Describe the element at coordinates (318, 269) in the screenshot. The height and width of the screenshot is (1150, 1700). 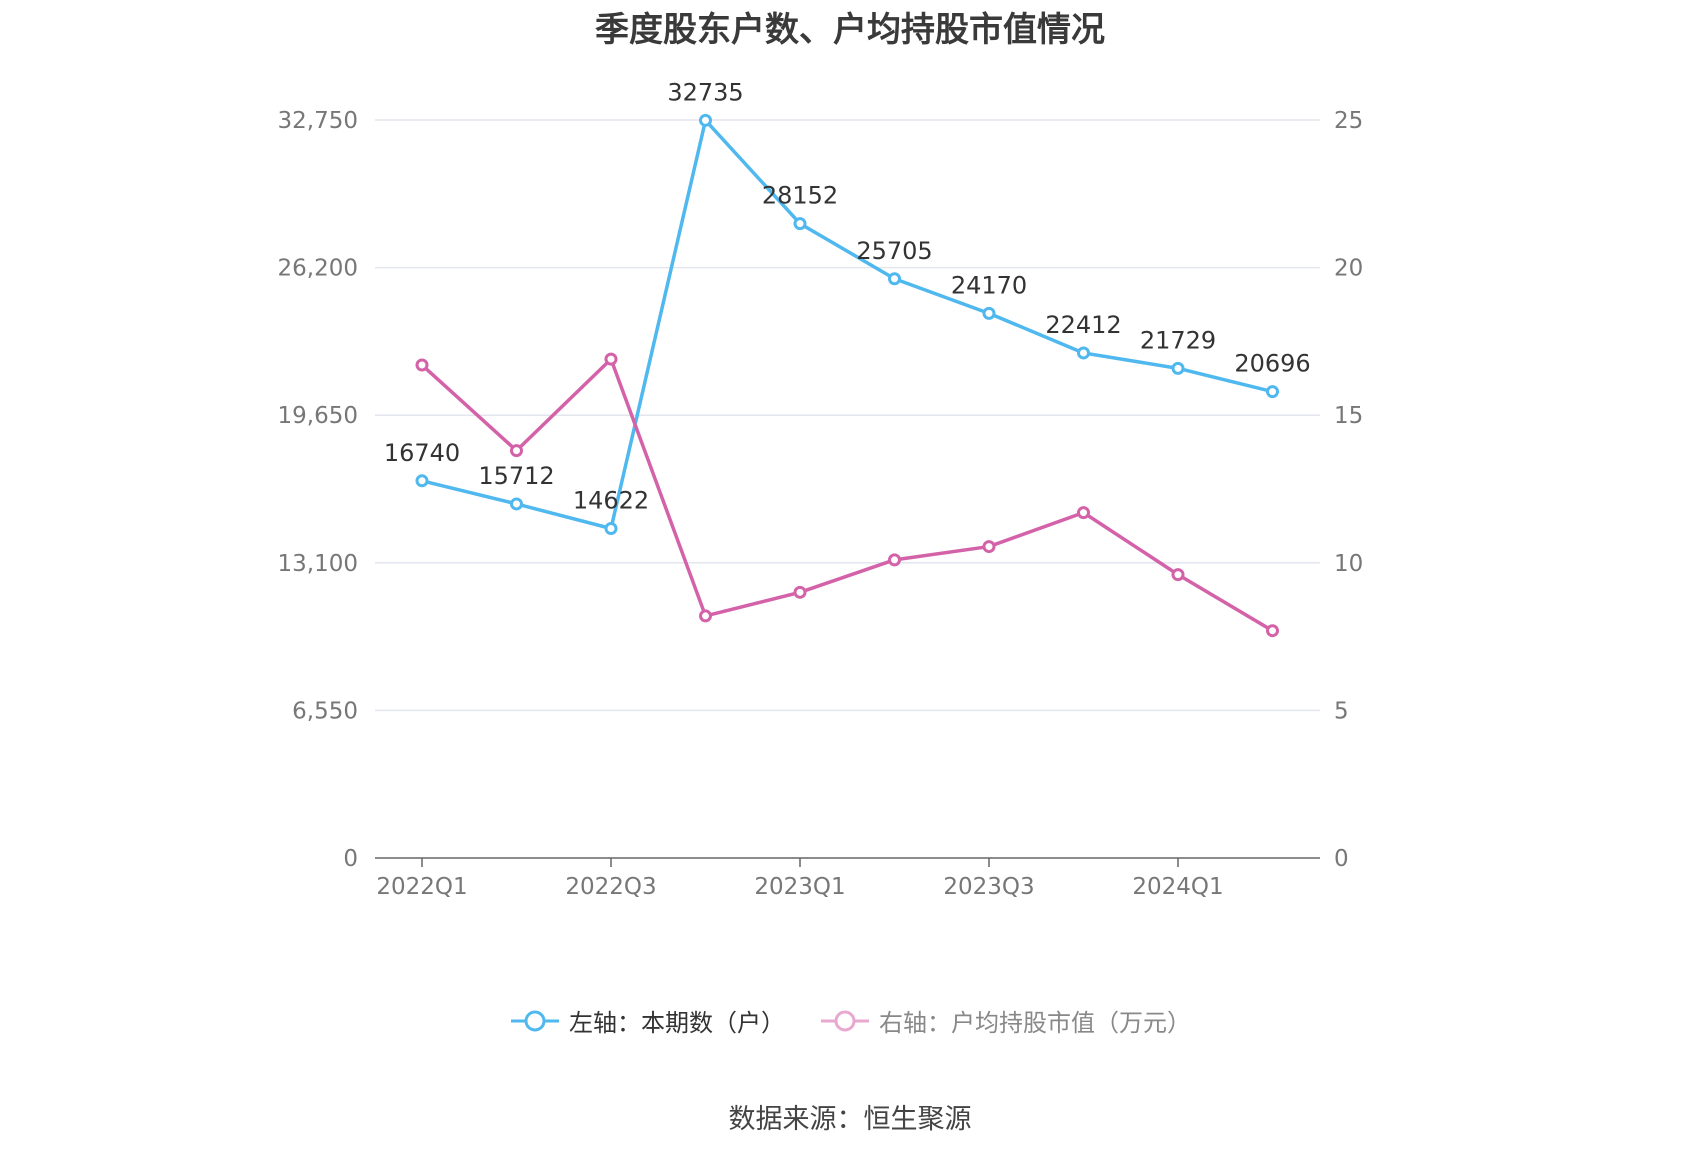
I see `y-left-tick-label: 26,200` at that location.